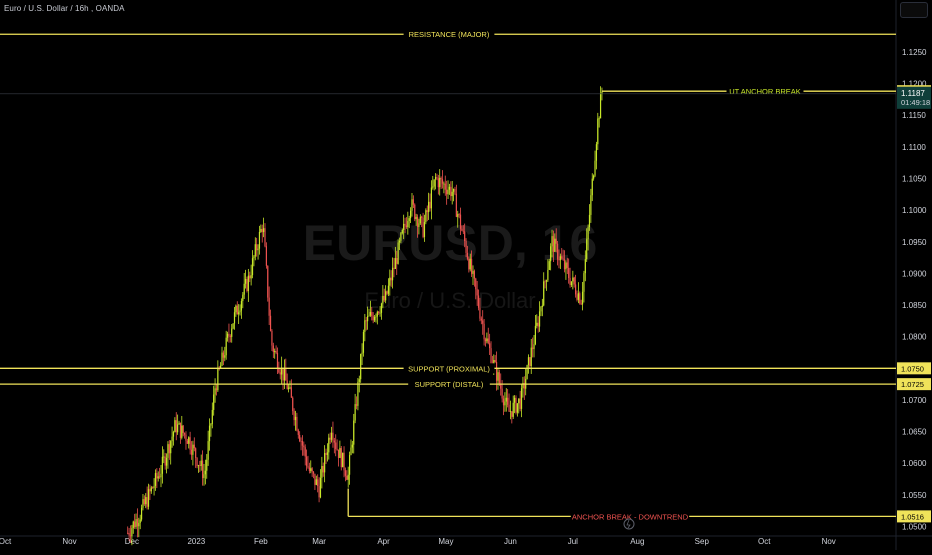 Image resolution: width=932 pixels, height=555 pixels. What do you see at coordinates (383, 541) in the screenshot?
I see `time-tick-label: Apr` at bounding box center [383, 541].